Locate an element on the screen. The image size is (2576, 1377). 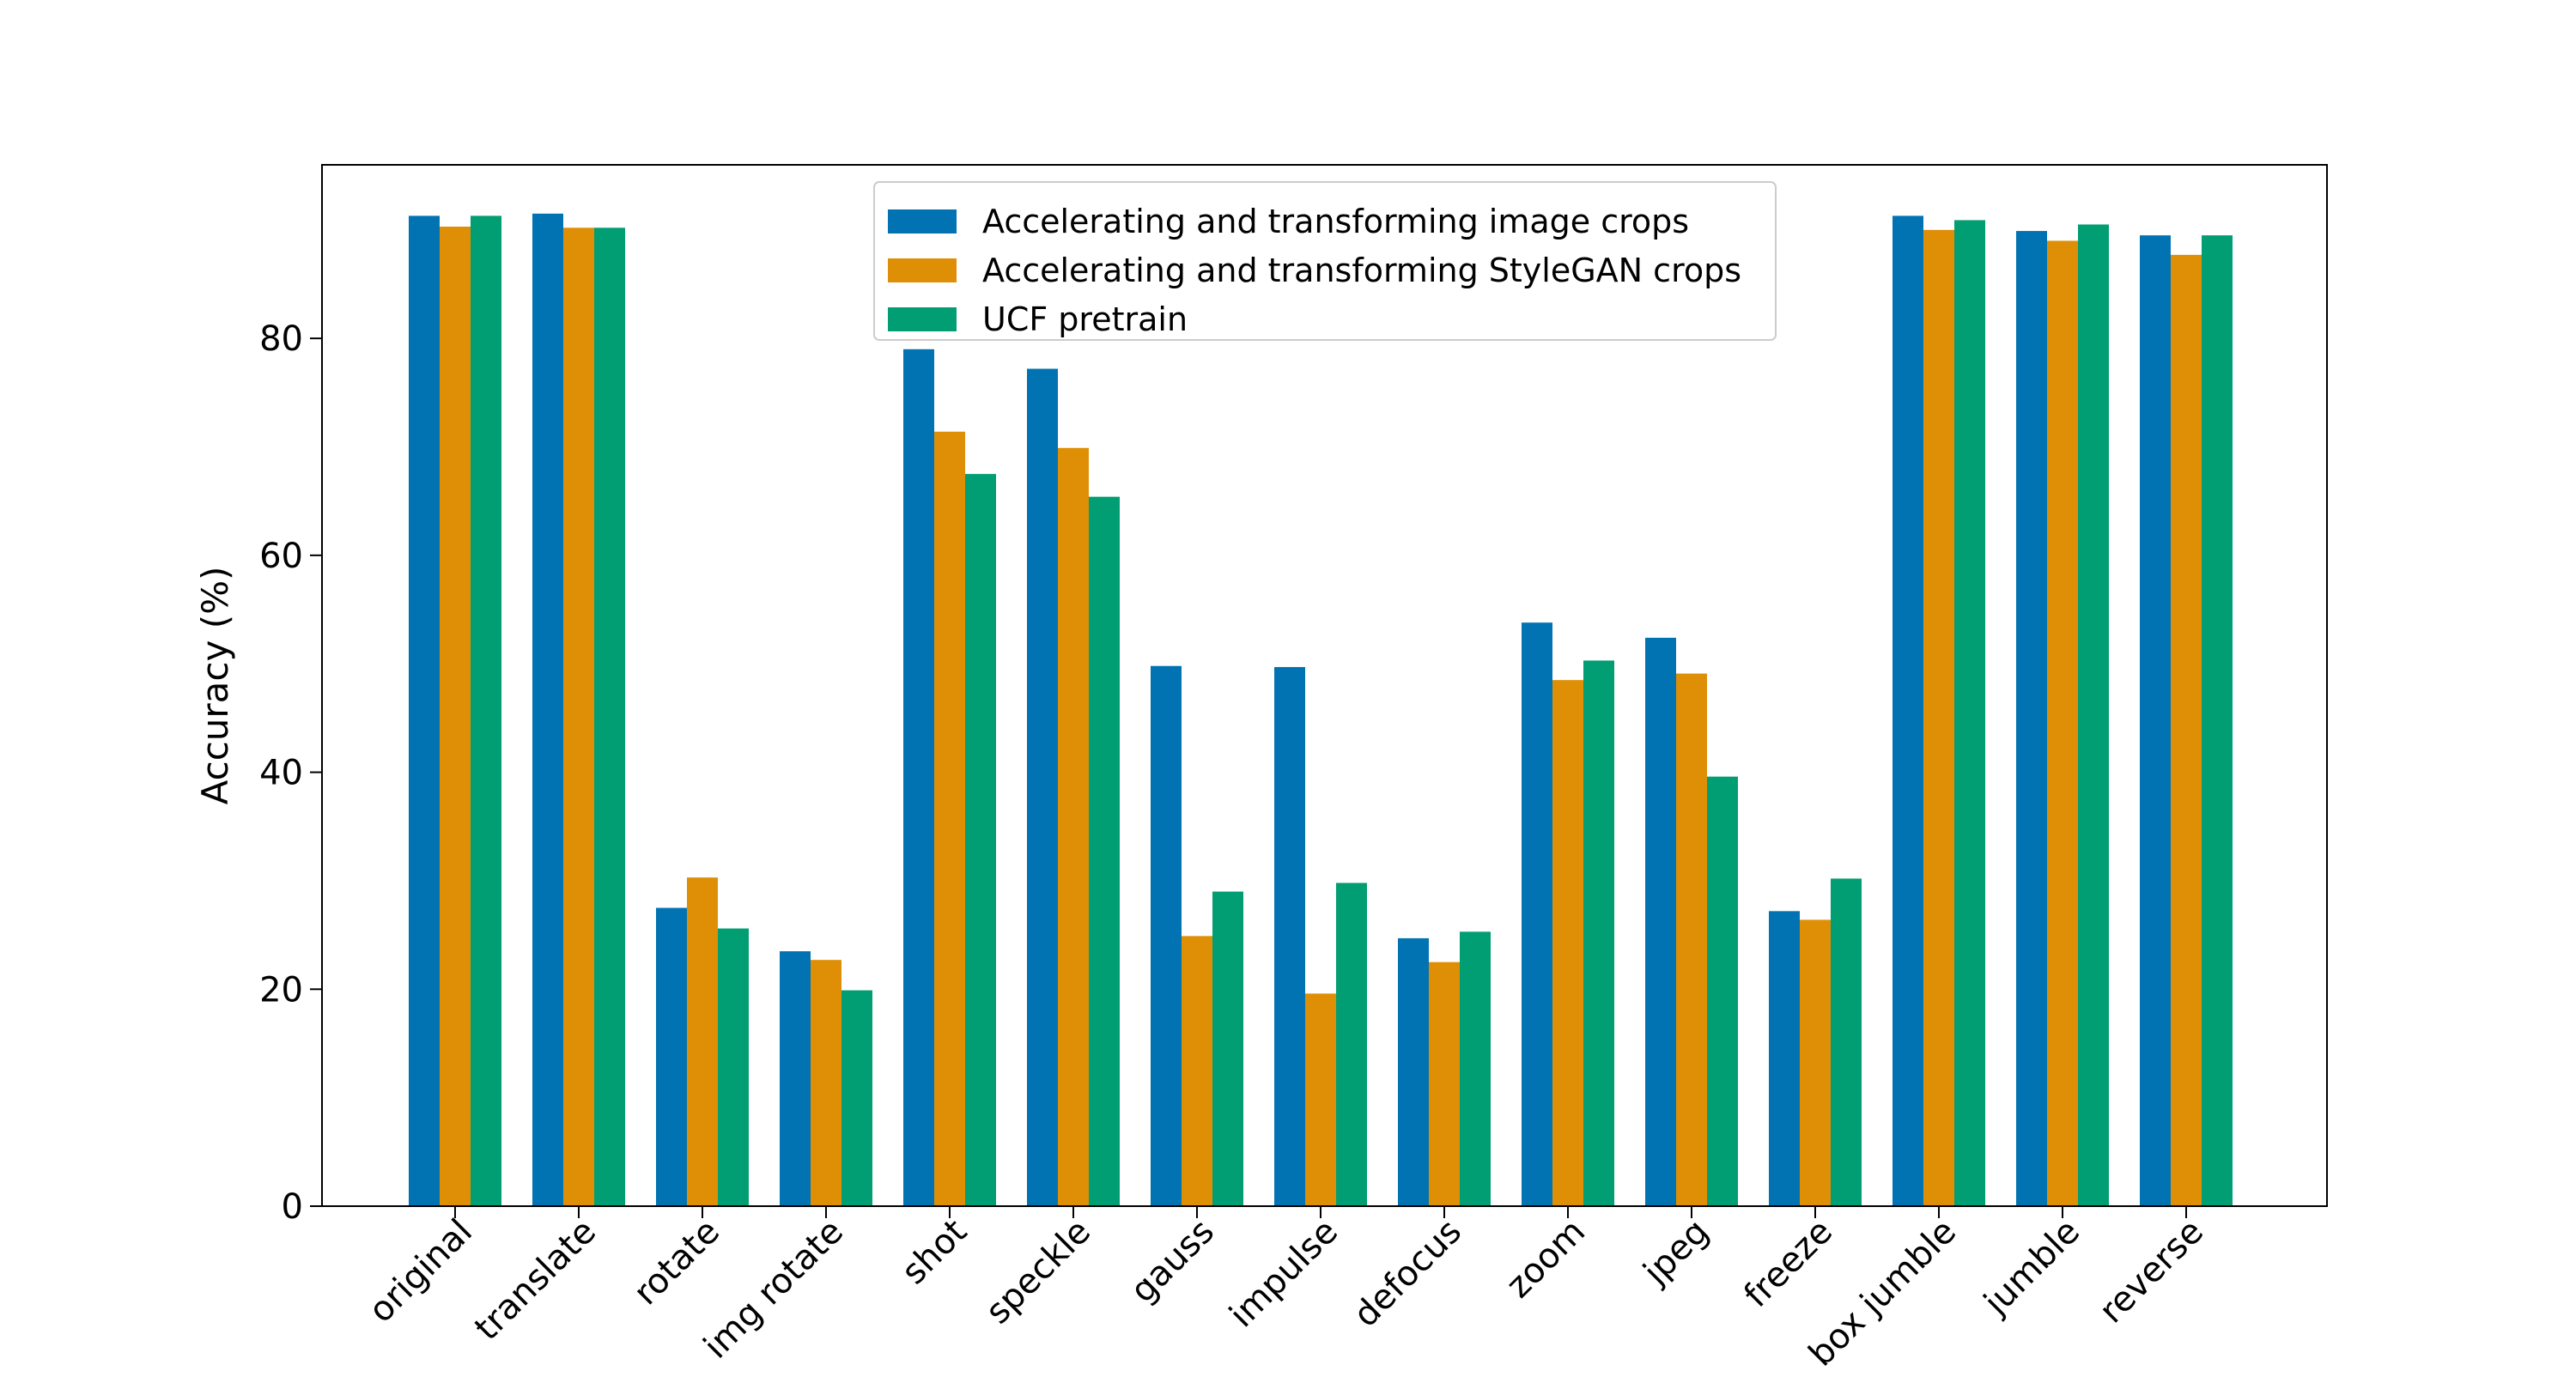
bar-1-jumble is located at coordinates (2032, 719).